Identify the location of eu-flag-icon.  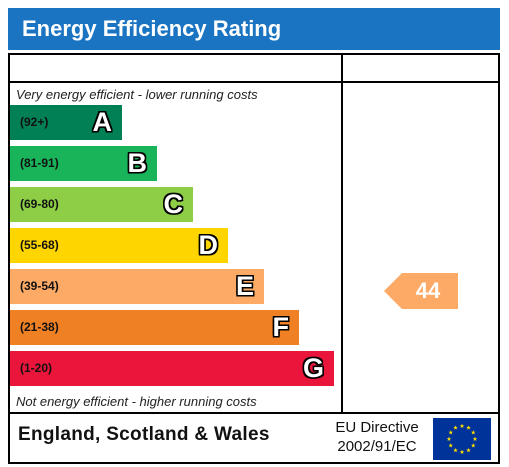
(462, 439).